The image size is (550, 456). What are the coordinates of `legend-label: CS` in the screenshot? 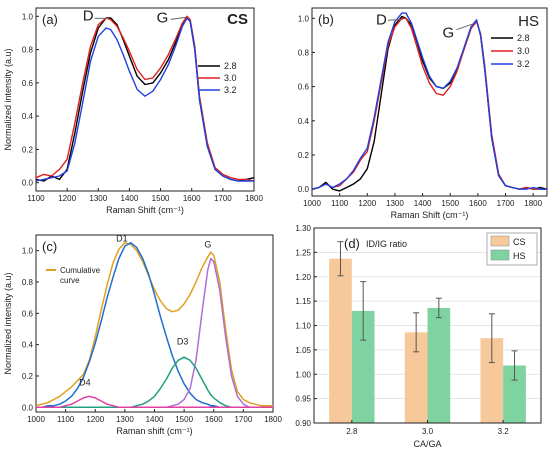 It's located at (519, 242).